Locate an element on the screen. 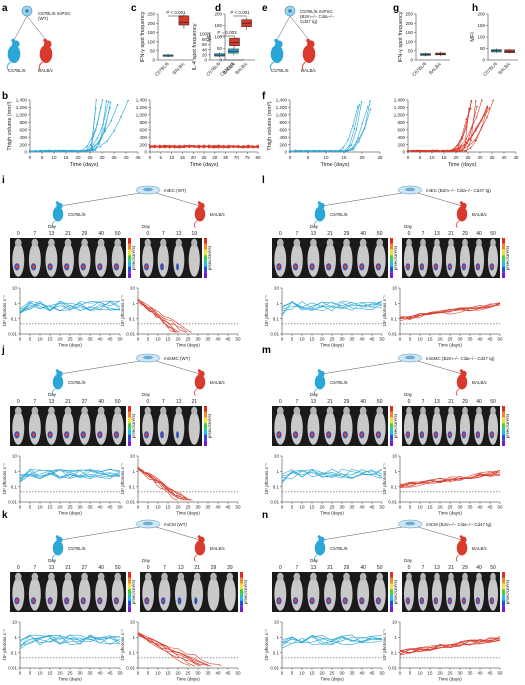  day-label: 50 is located at coordinates (118, 402).